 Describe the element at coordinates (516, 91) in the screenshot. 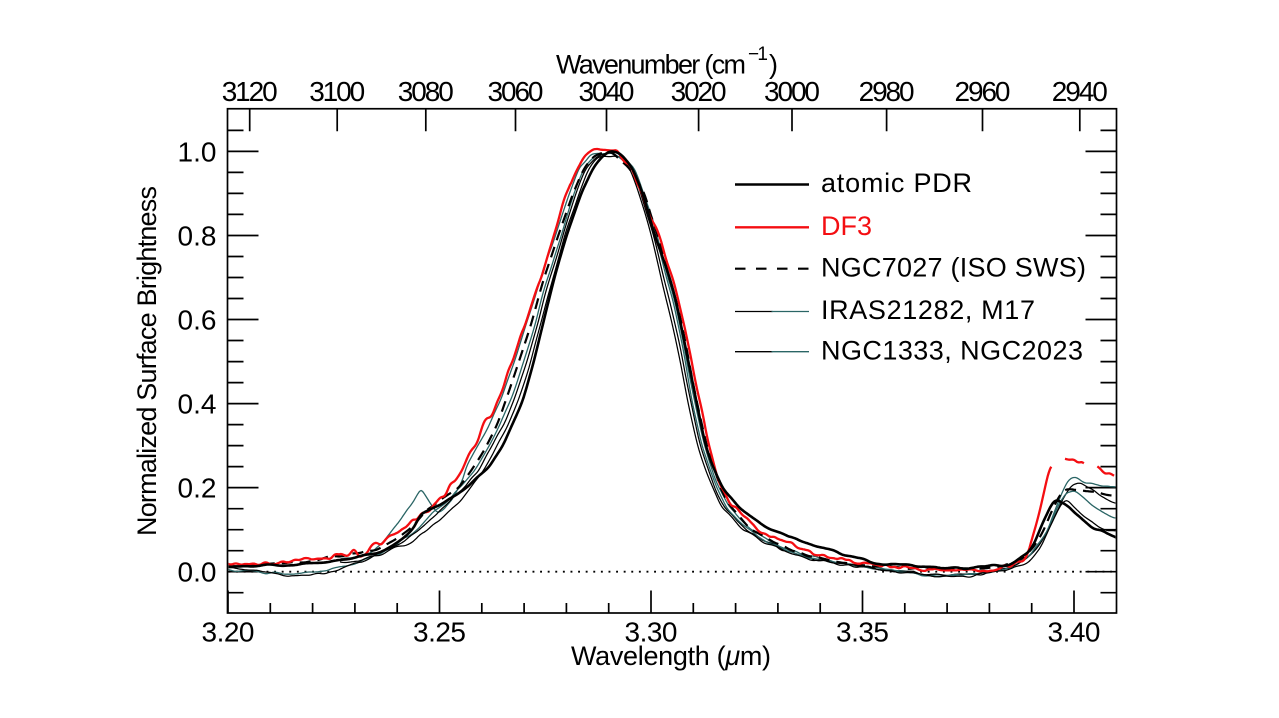

I see `svg-text: 3060` at that location.